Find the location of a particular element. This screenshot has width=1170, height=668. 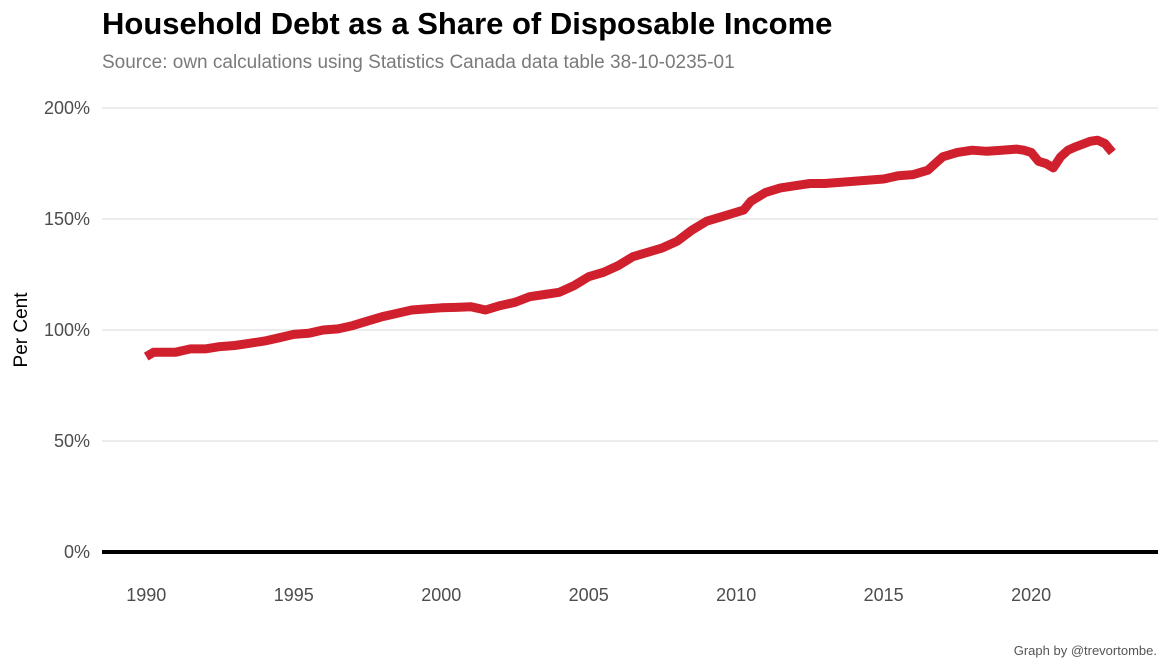

y-axis-title: Per Cent is located at coordinates (21, 330).